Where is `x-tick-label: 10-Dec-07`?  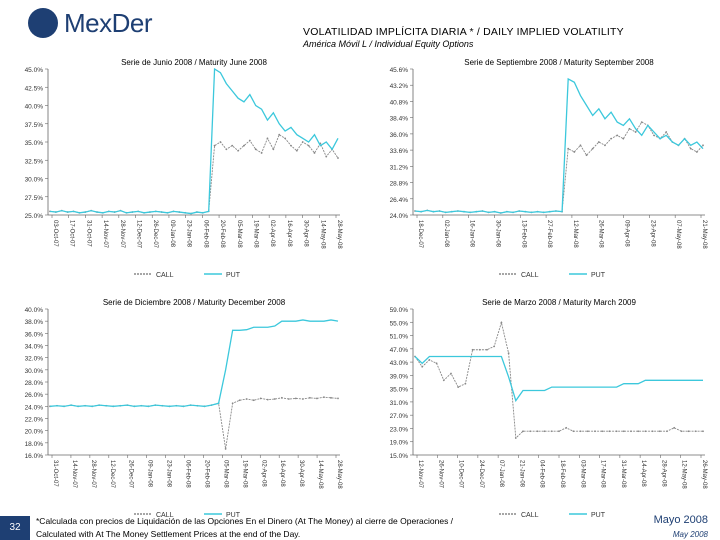 x-tick-label: 10-Dec-07 is located at coordinates (461, 474).